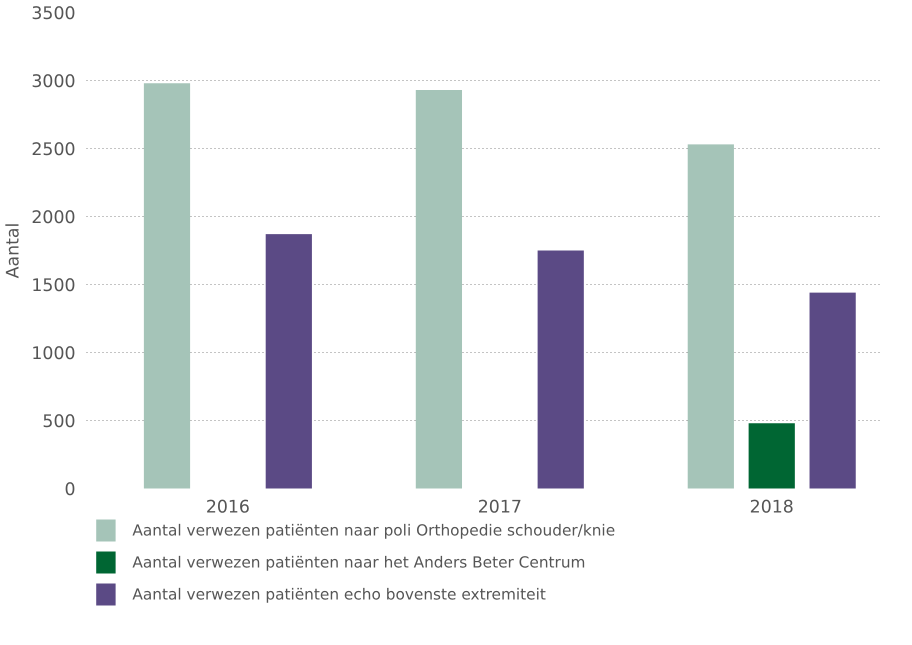 The height and width of the screenshot is (645, 912). I want to click on y-tick-label: 2000, so click(53, 218).